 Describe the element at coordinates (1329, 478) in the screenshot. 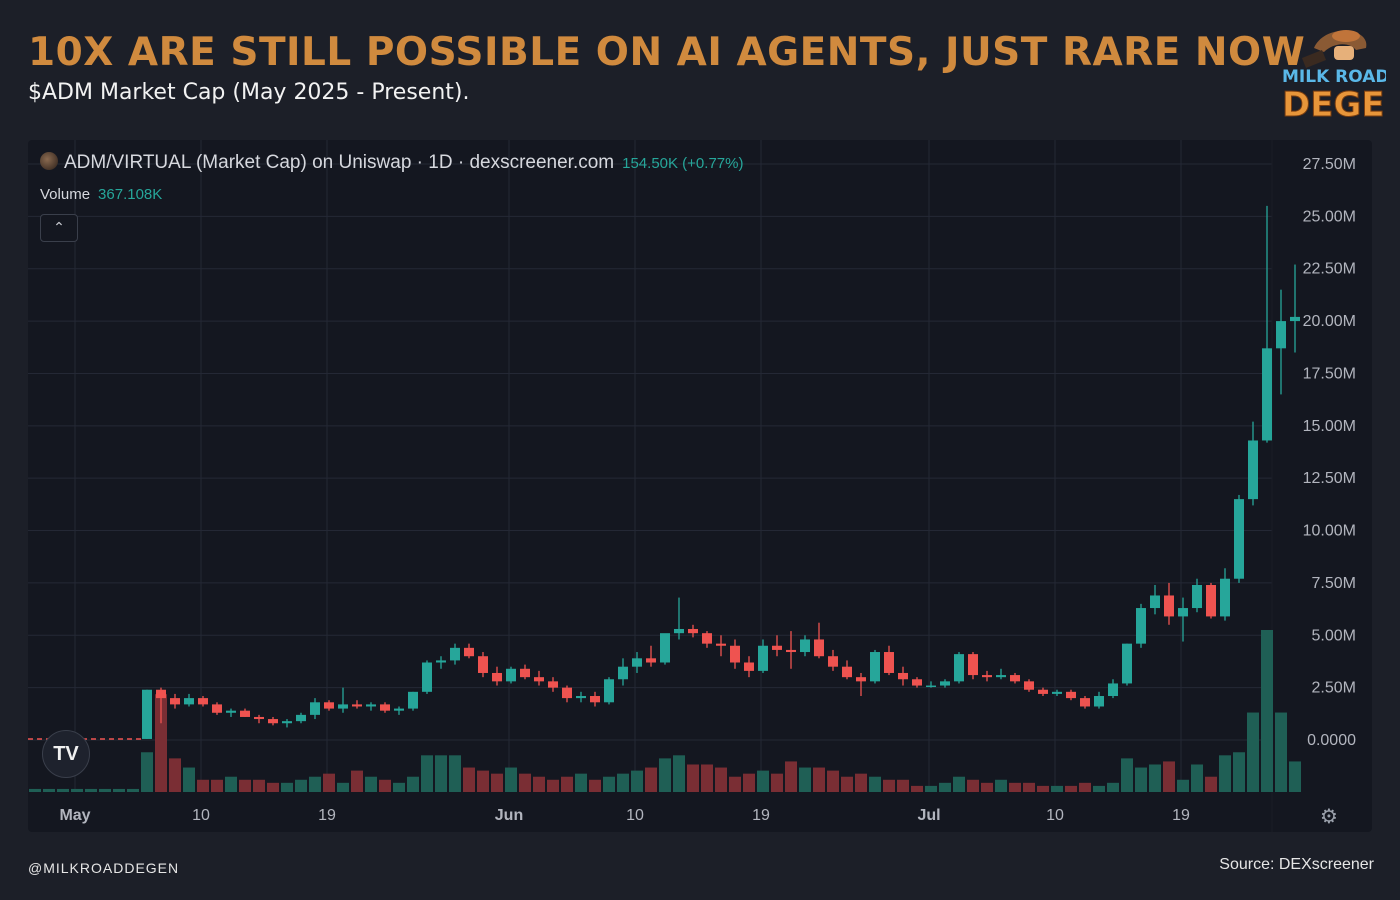

I see `y-tick-label: 12.50M` at that location.